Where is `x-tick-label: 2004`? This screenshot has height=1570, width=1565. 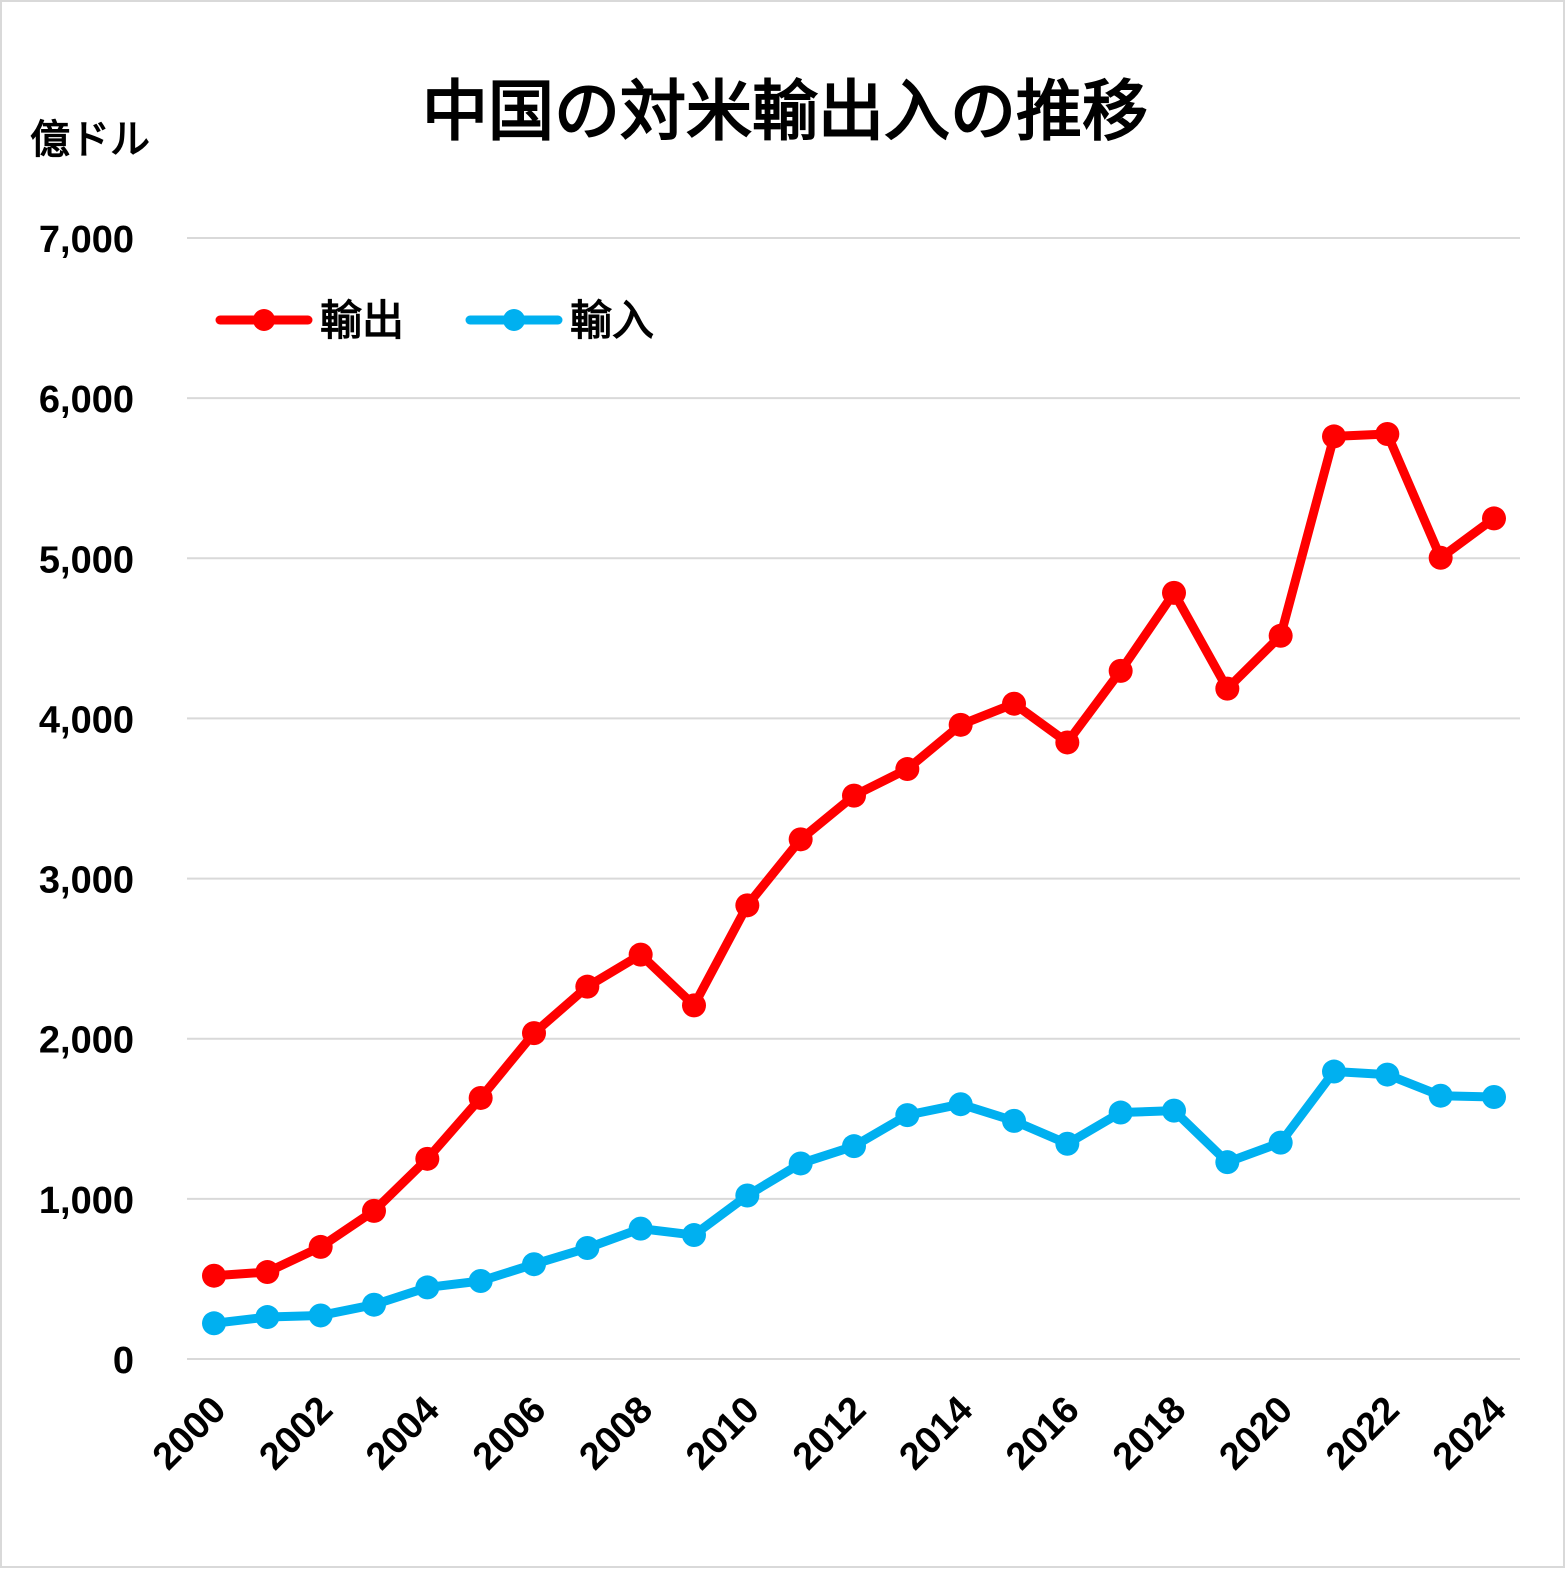
x-tick-label: 2004 is located at coordinates (402, 1433).